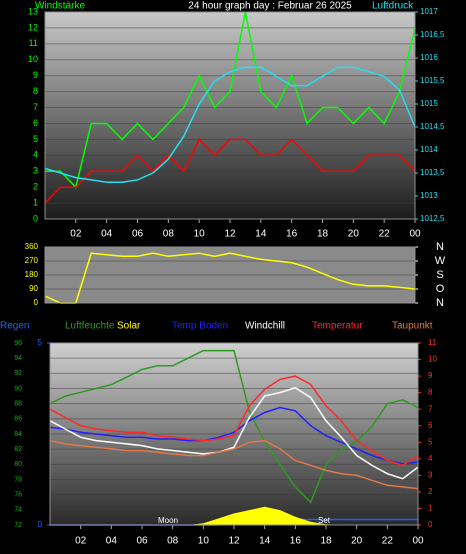 Image resolution: width=466 pixels, height=554 pixels. I want to click on y-tick-label: 6, so click(35, 123).